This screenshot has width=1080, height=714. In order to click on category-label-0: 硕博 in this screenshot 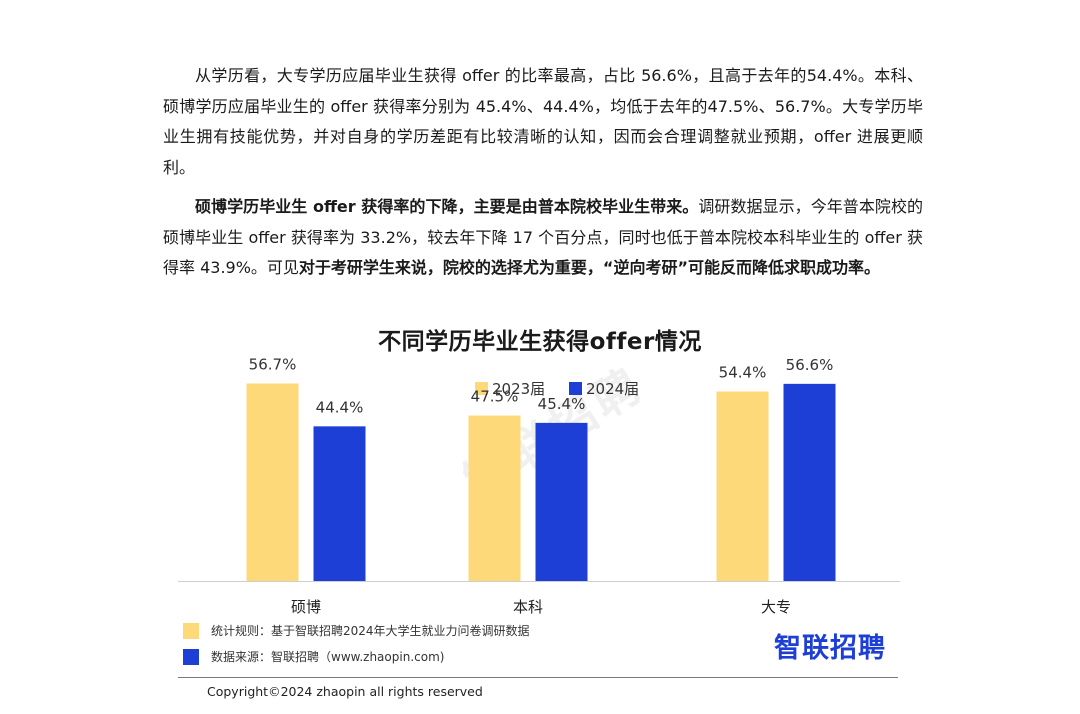, I will do `click(306, 607)`.